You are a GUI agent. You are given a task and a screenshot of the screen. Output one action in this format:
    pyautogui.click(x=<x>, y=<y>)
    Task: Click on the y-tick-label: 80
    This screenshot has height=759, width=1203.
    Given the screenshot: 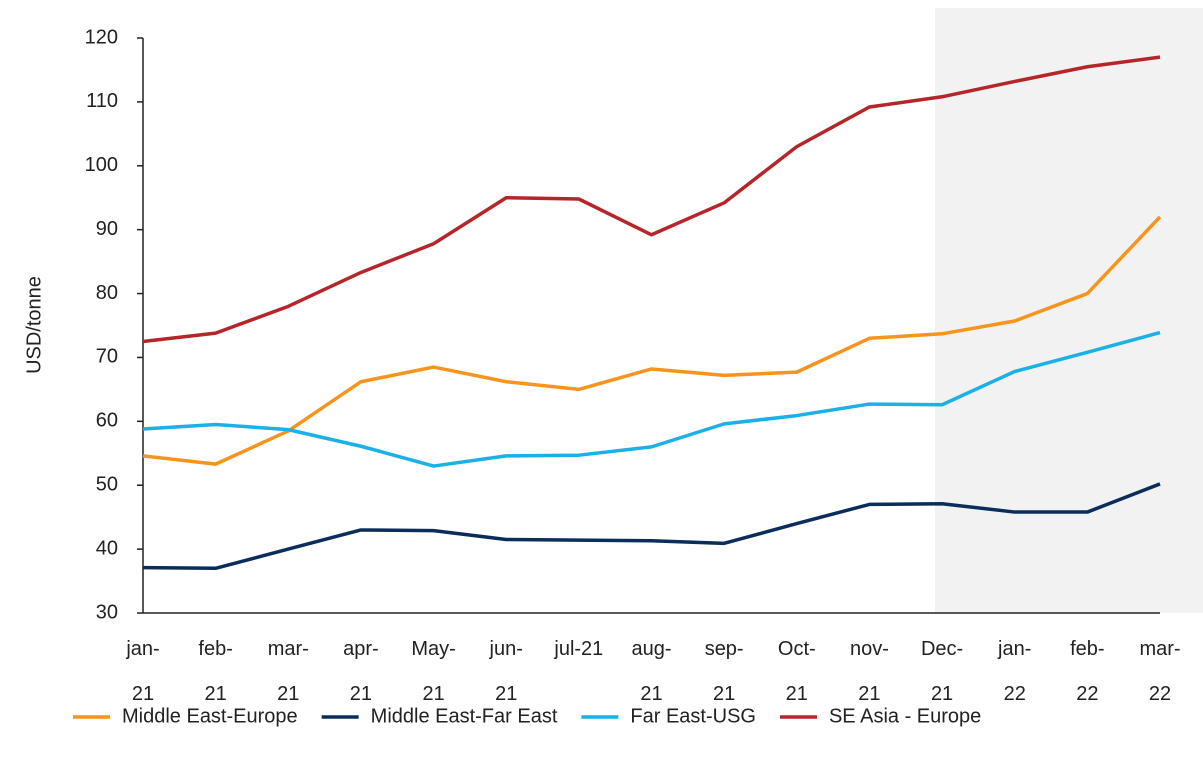 What is the action you would take?
    pyautogui.click(x=107, y=293)
    